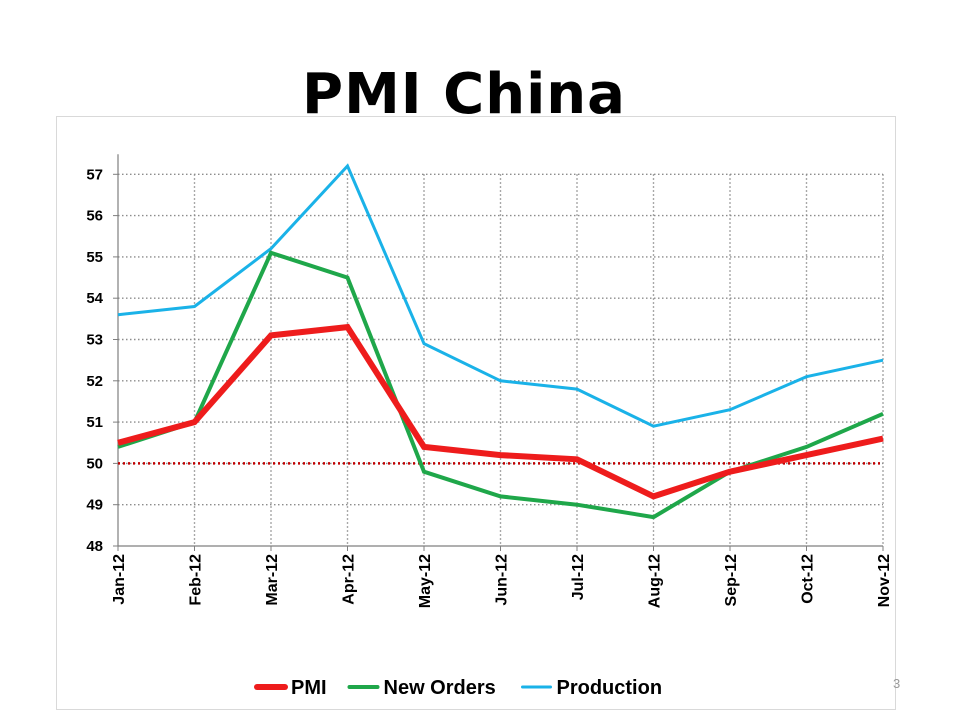 This screenshot has width=960, height=720. Describe the element at coordinates (94, 216) in the screenshot. I see `y-tick-label: 56` at that location.